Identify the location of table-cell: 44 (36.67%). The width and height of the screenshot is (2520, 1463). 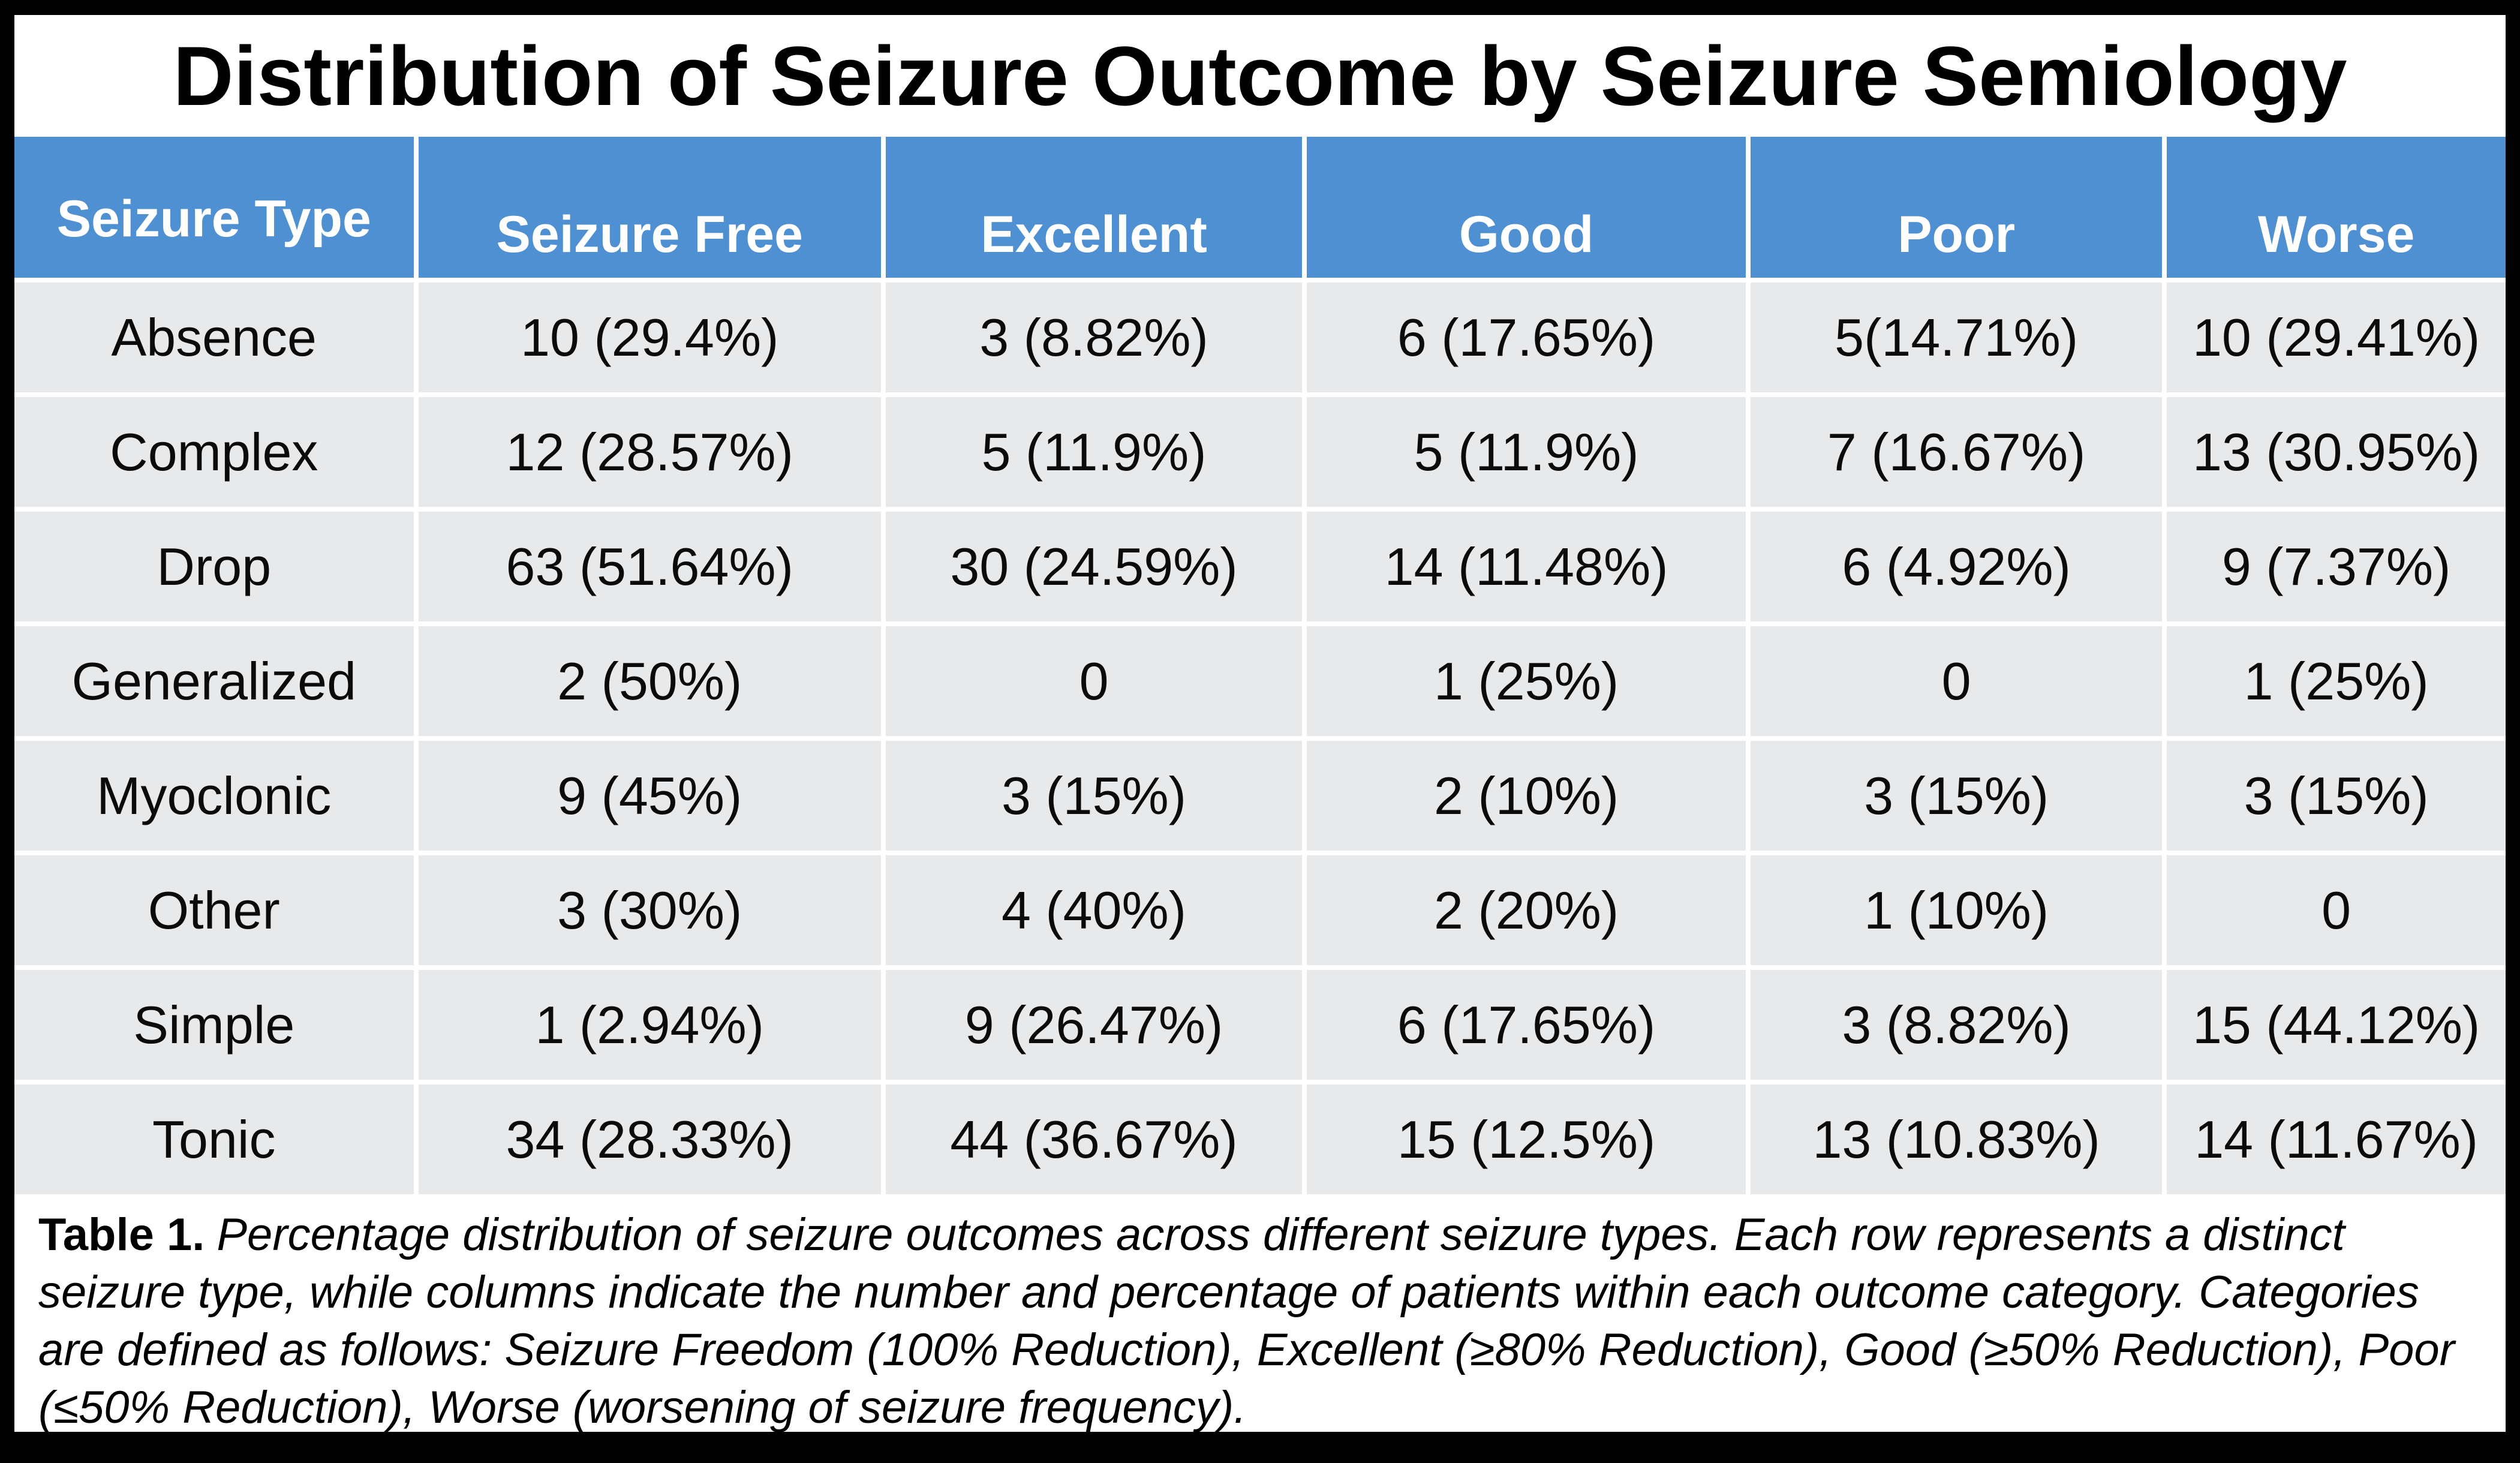
(1094, 1139).